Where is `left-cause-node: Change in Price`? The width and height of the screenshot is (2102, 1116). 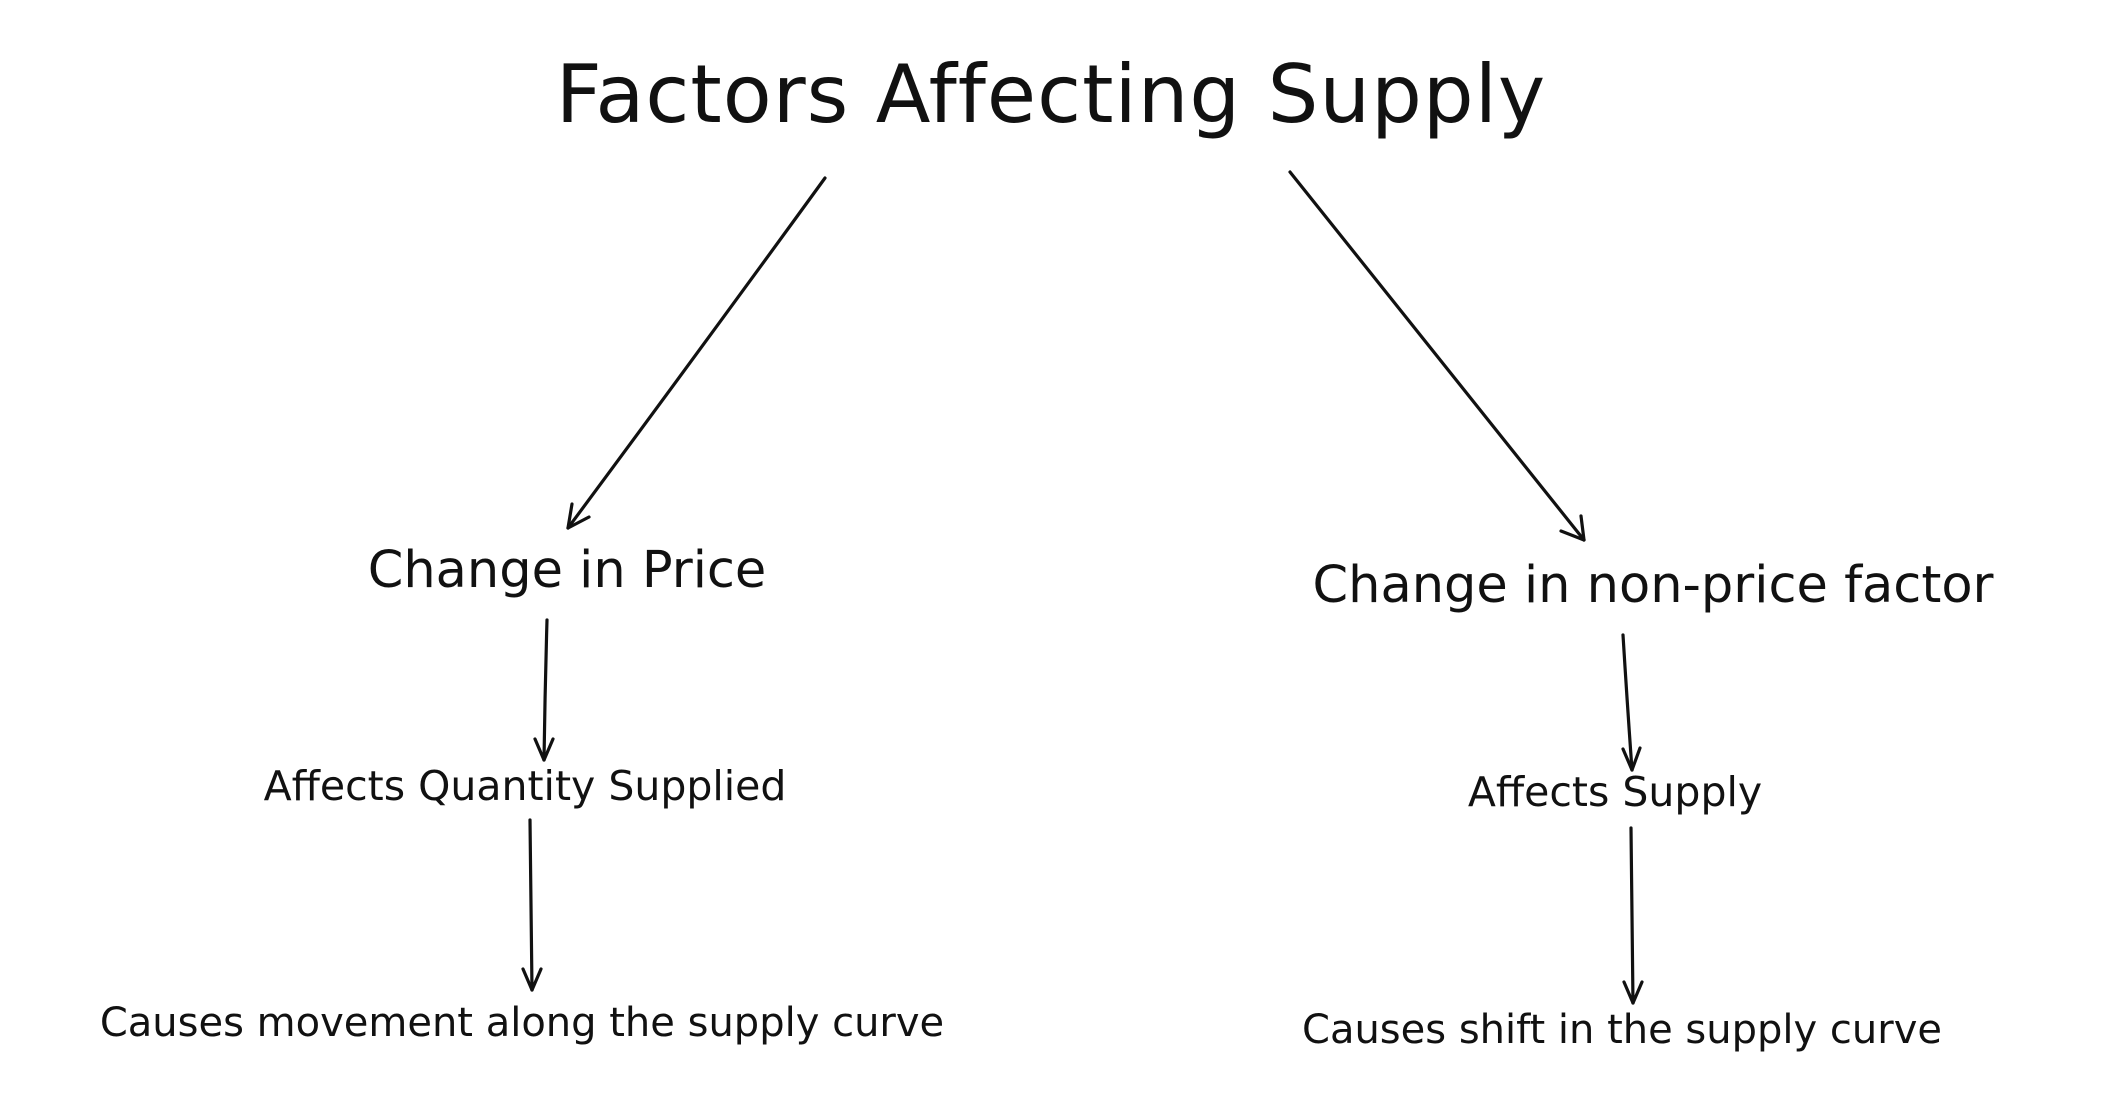 left-cause-node: Change in Price is located at coordinates (567, 570).